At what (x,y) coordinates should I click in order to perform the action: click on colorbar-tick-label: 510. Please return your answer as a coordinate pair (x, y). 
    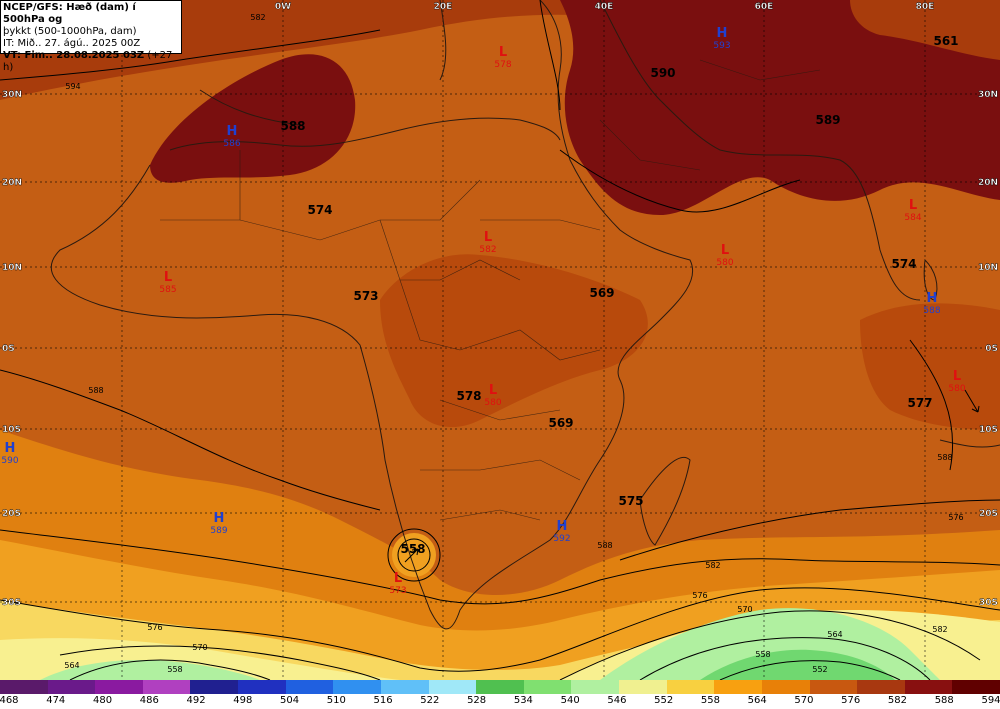
    Looking at the image, I should click on (336, 700).